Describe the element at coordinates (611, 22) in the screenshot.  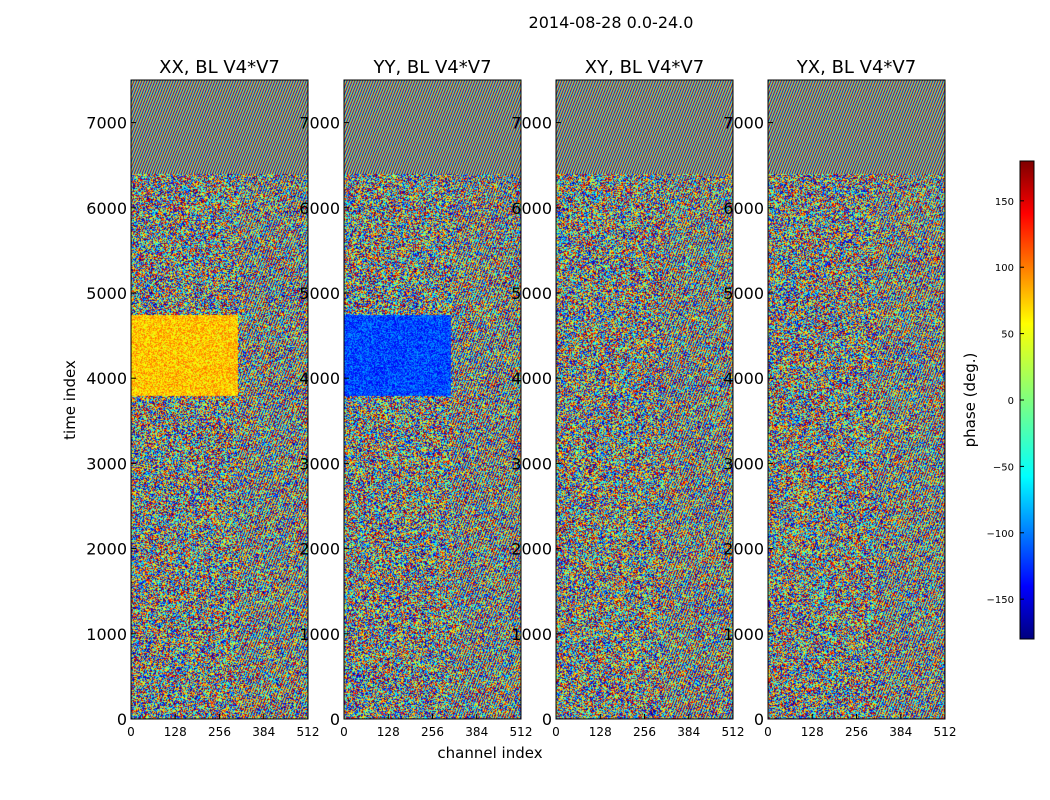
I see `figure-title: 2014-08-28 0.0-24.0` at that location.